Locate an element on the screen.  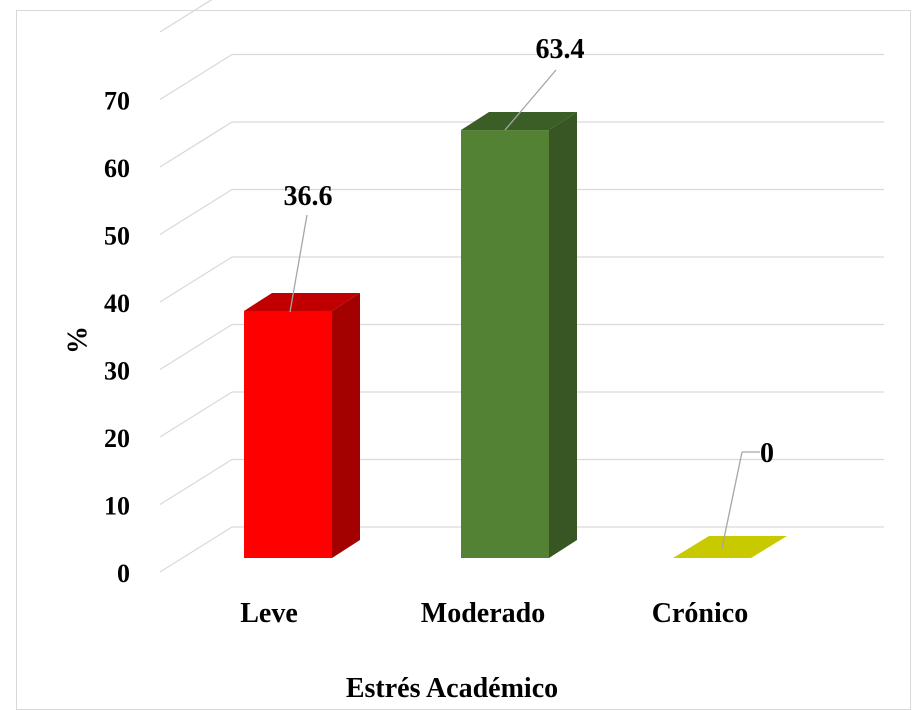
y-tick-label: 60 is located at coordinates (117, 168).